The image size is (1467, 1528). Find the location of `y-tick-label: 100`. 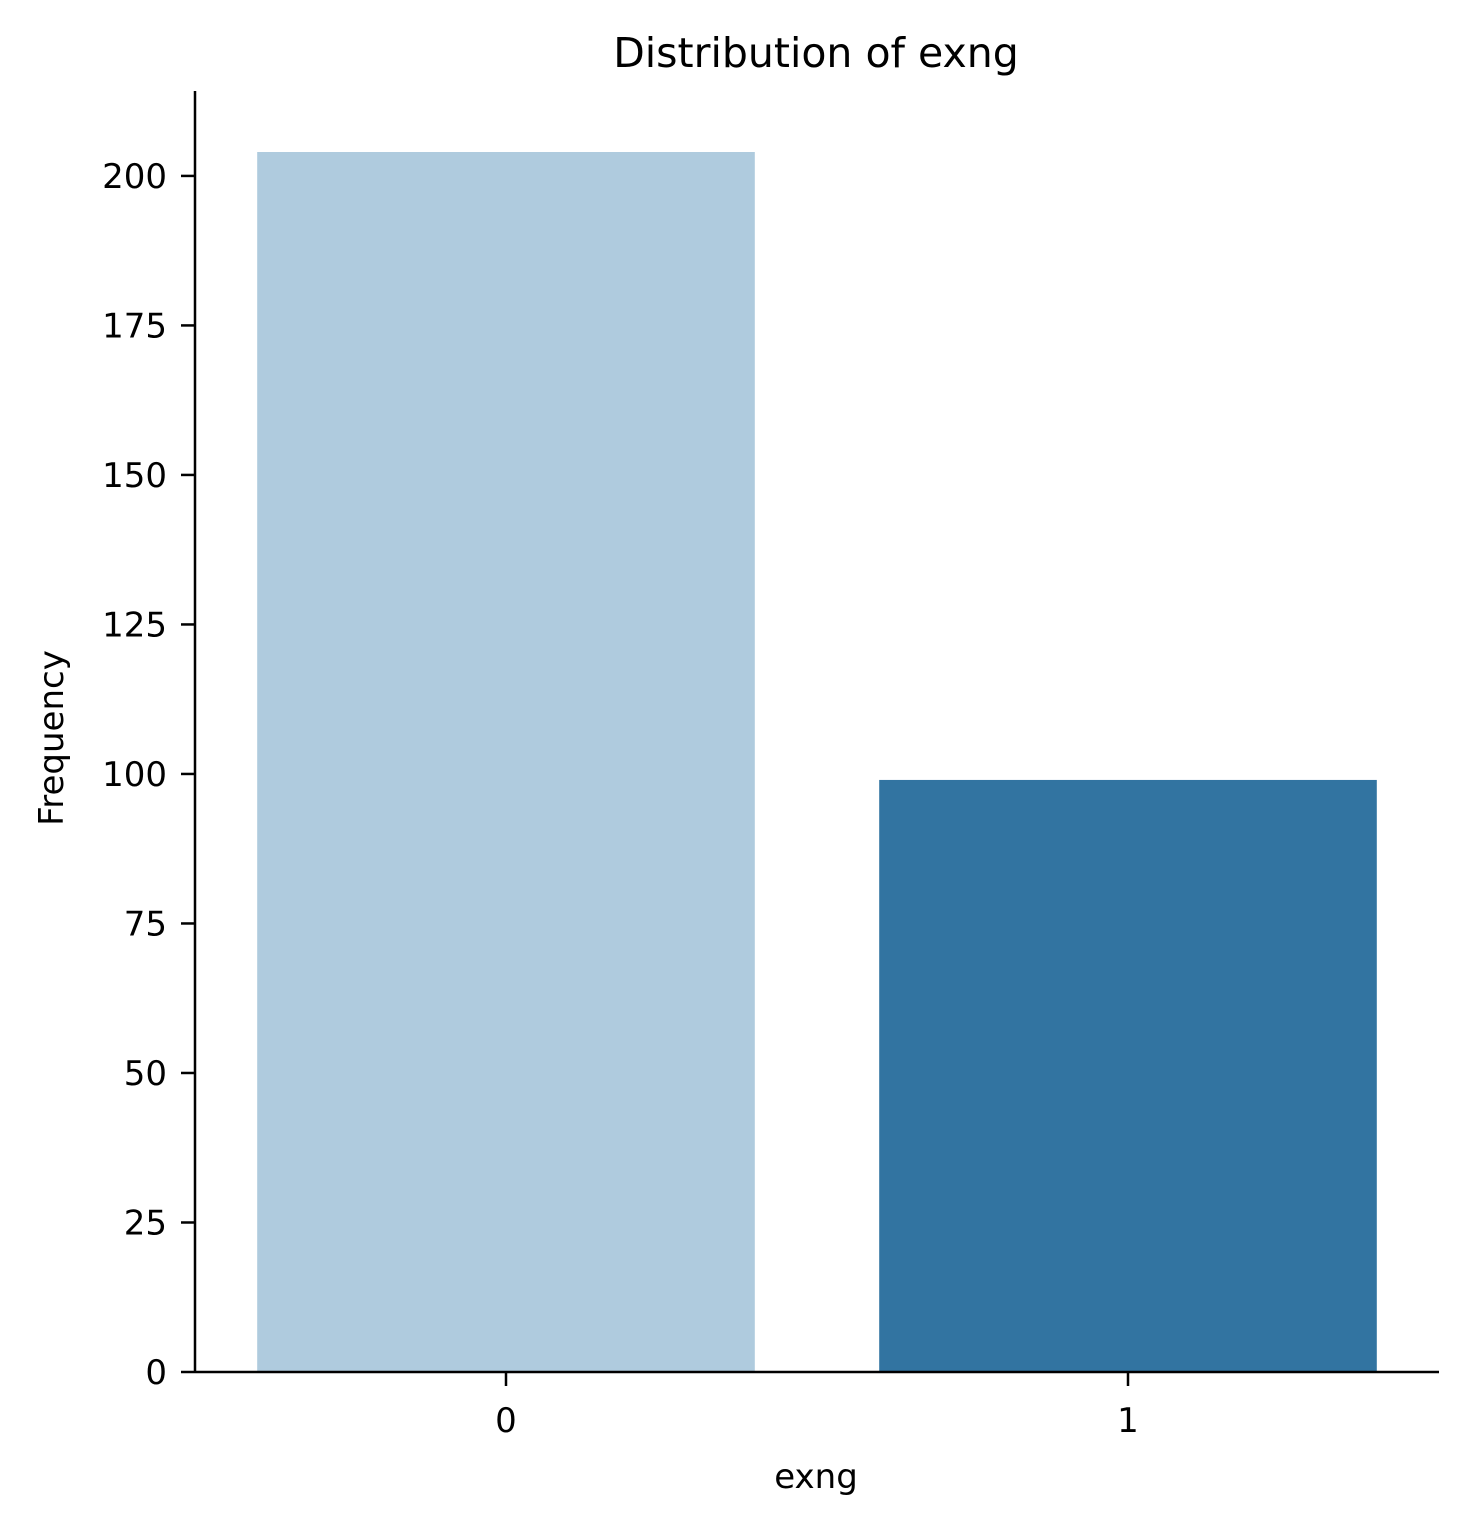

y-tick-label: 100 is located at coordinates (134, 775).